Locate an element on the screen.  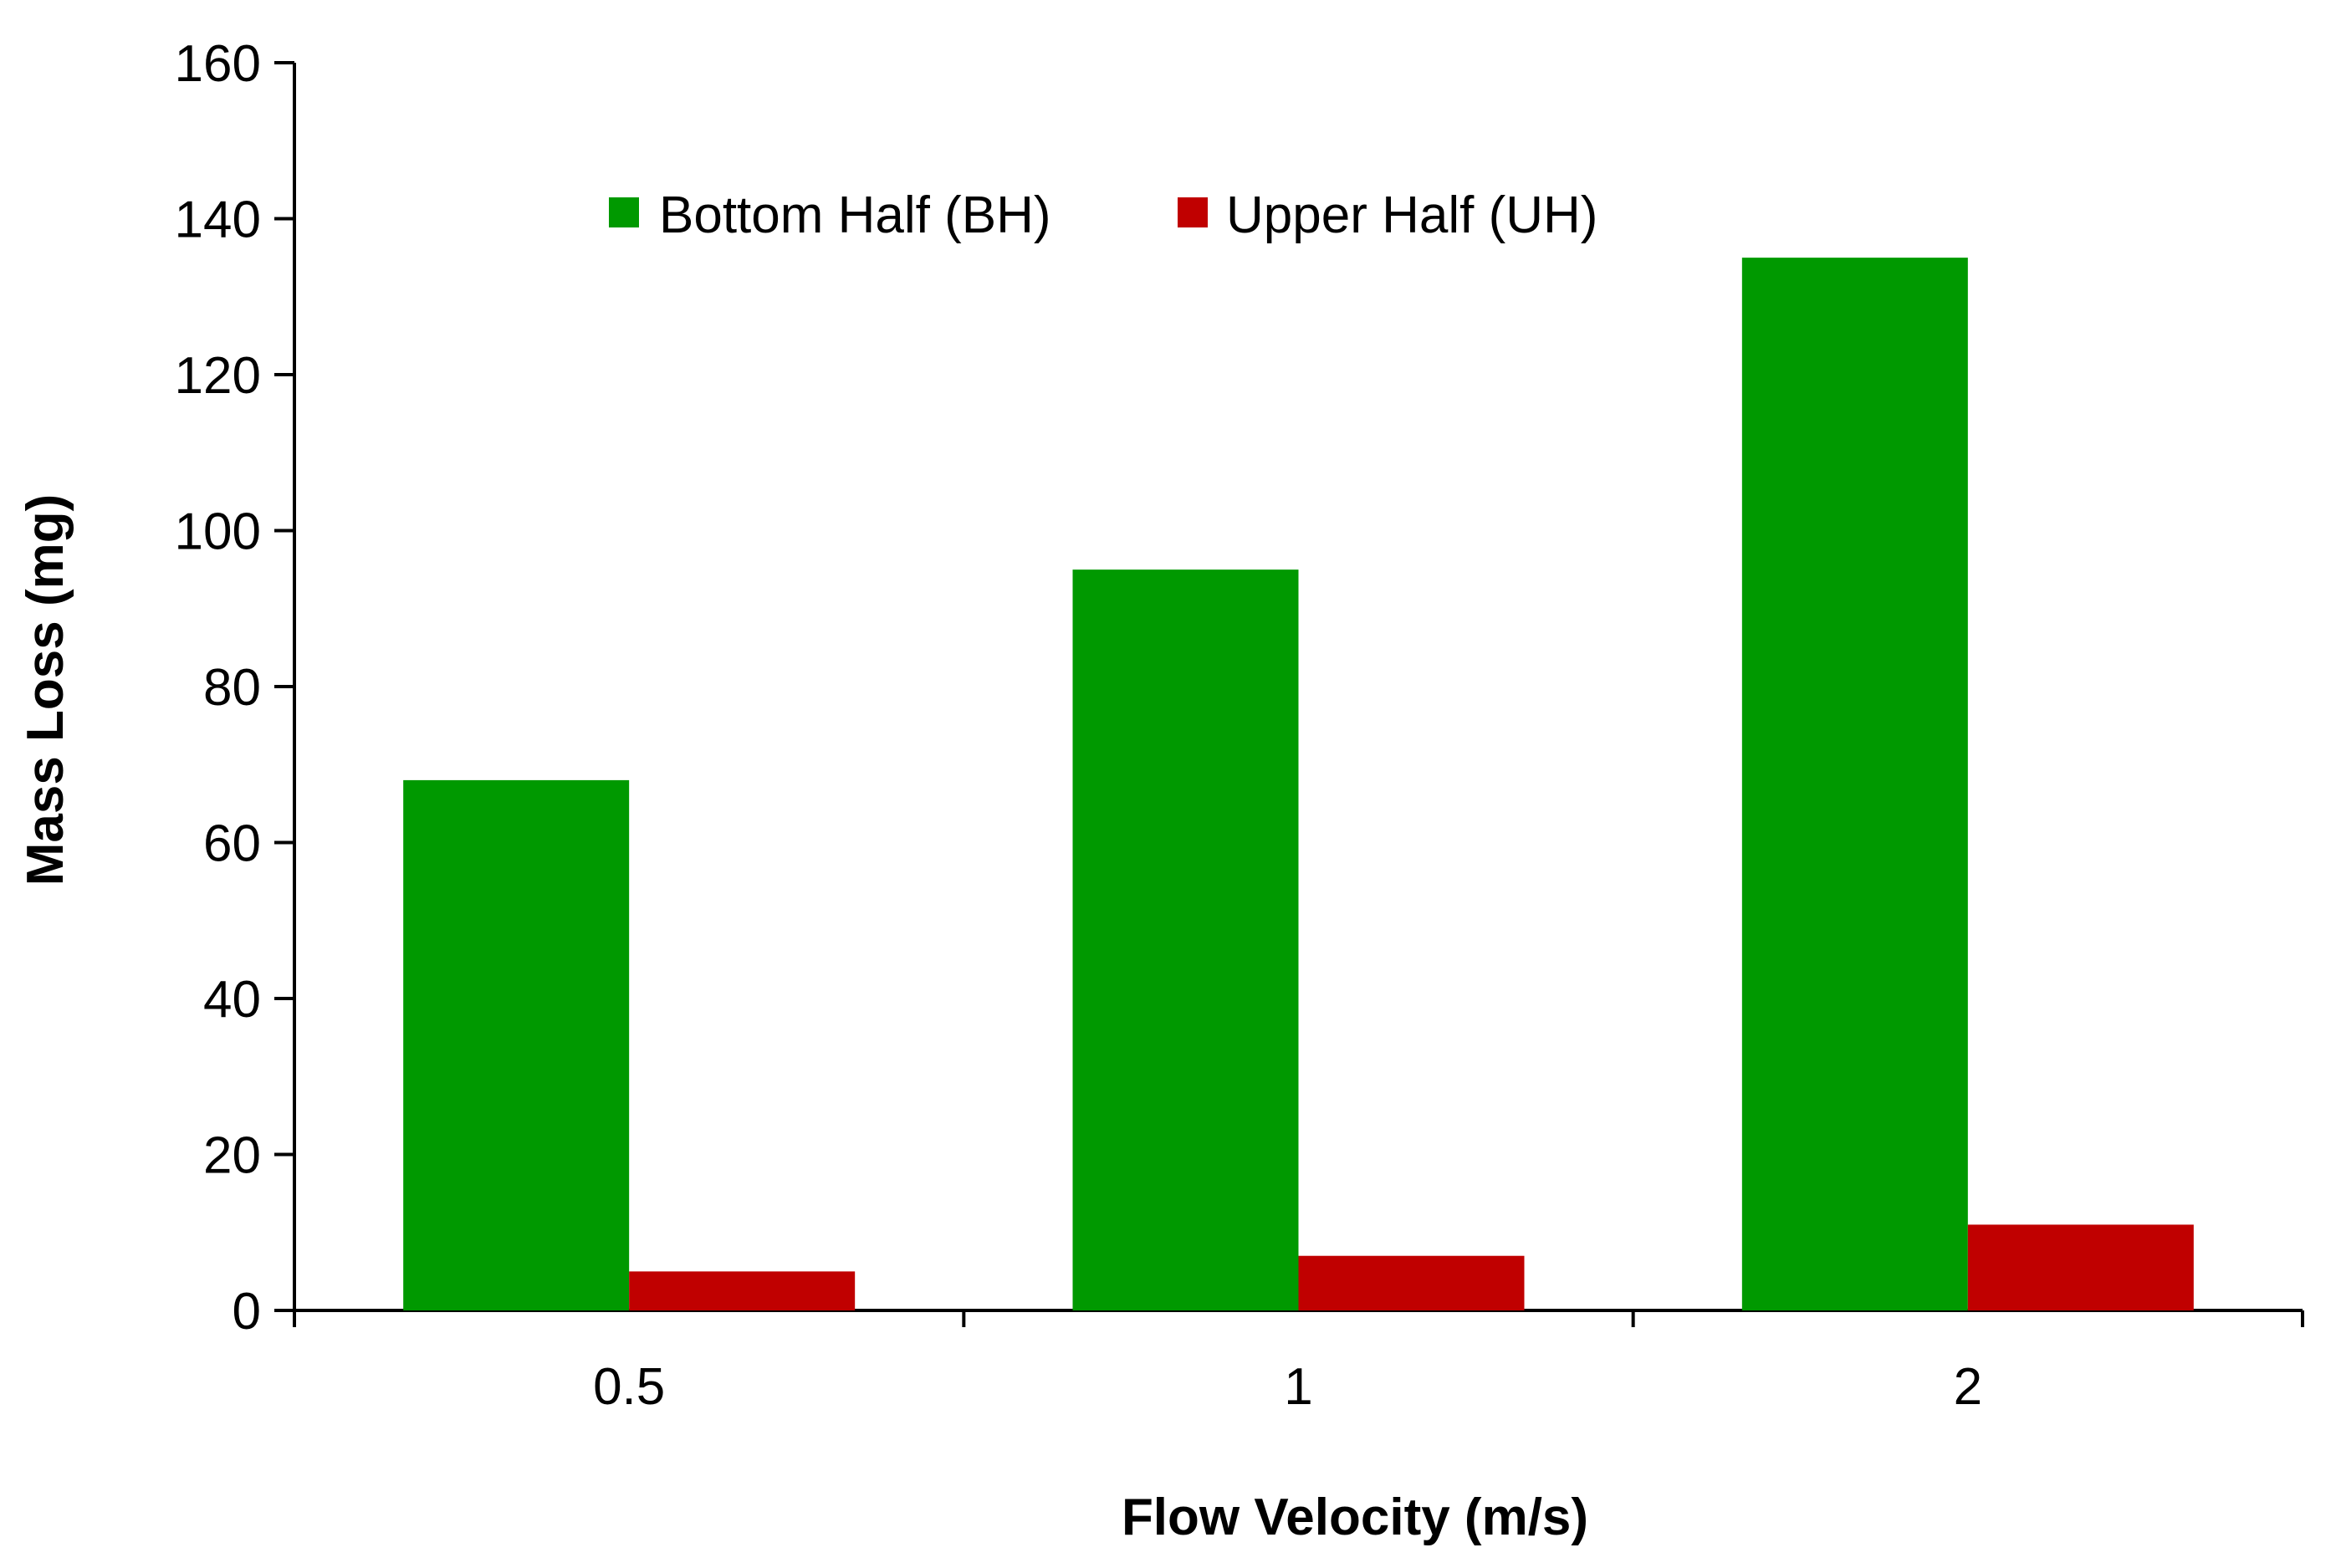
x-tick-label: 0.5 is located at coordinates (629, 1387).